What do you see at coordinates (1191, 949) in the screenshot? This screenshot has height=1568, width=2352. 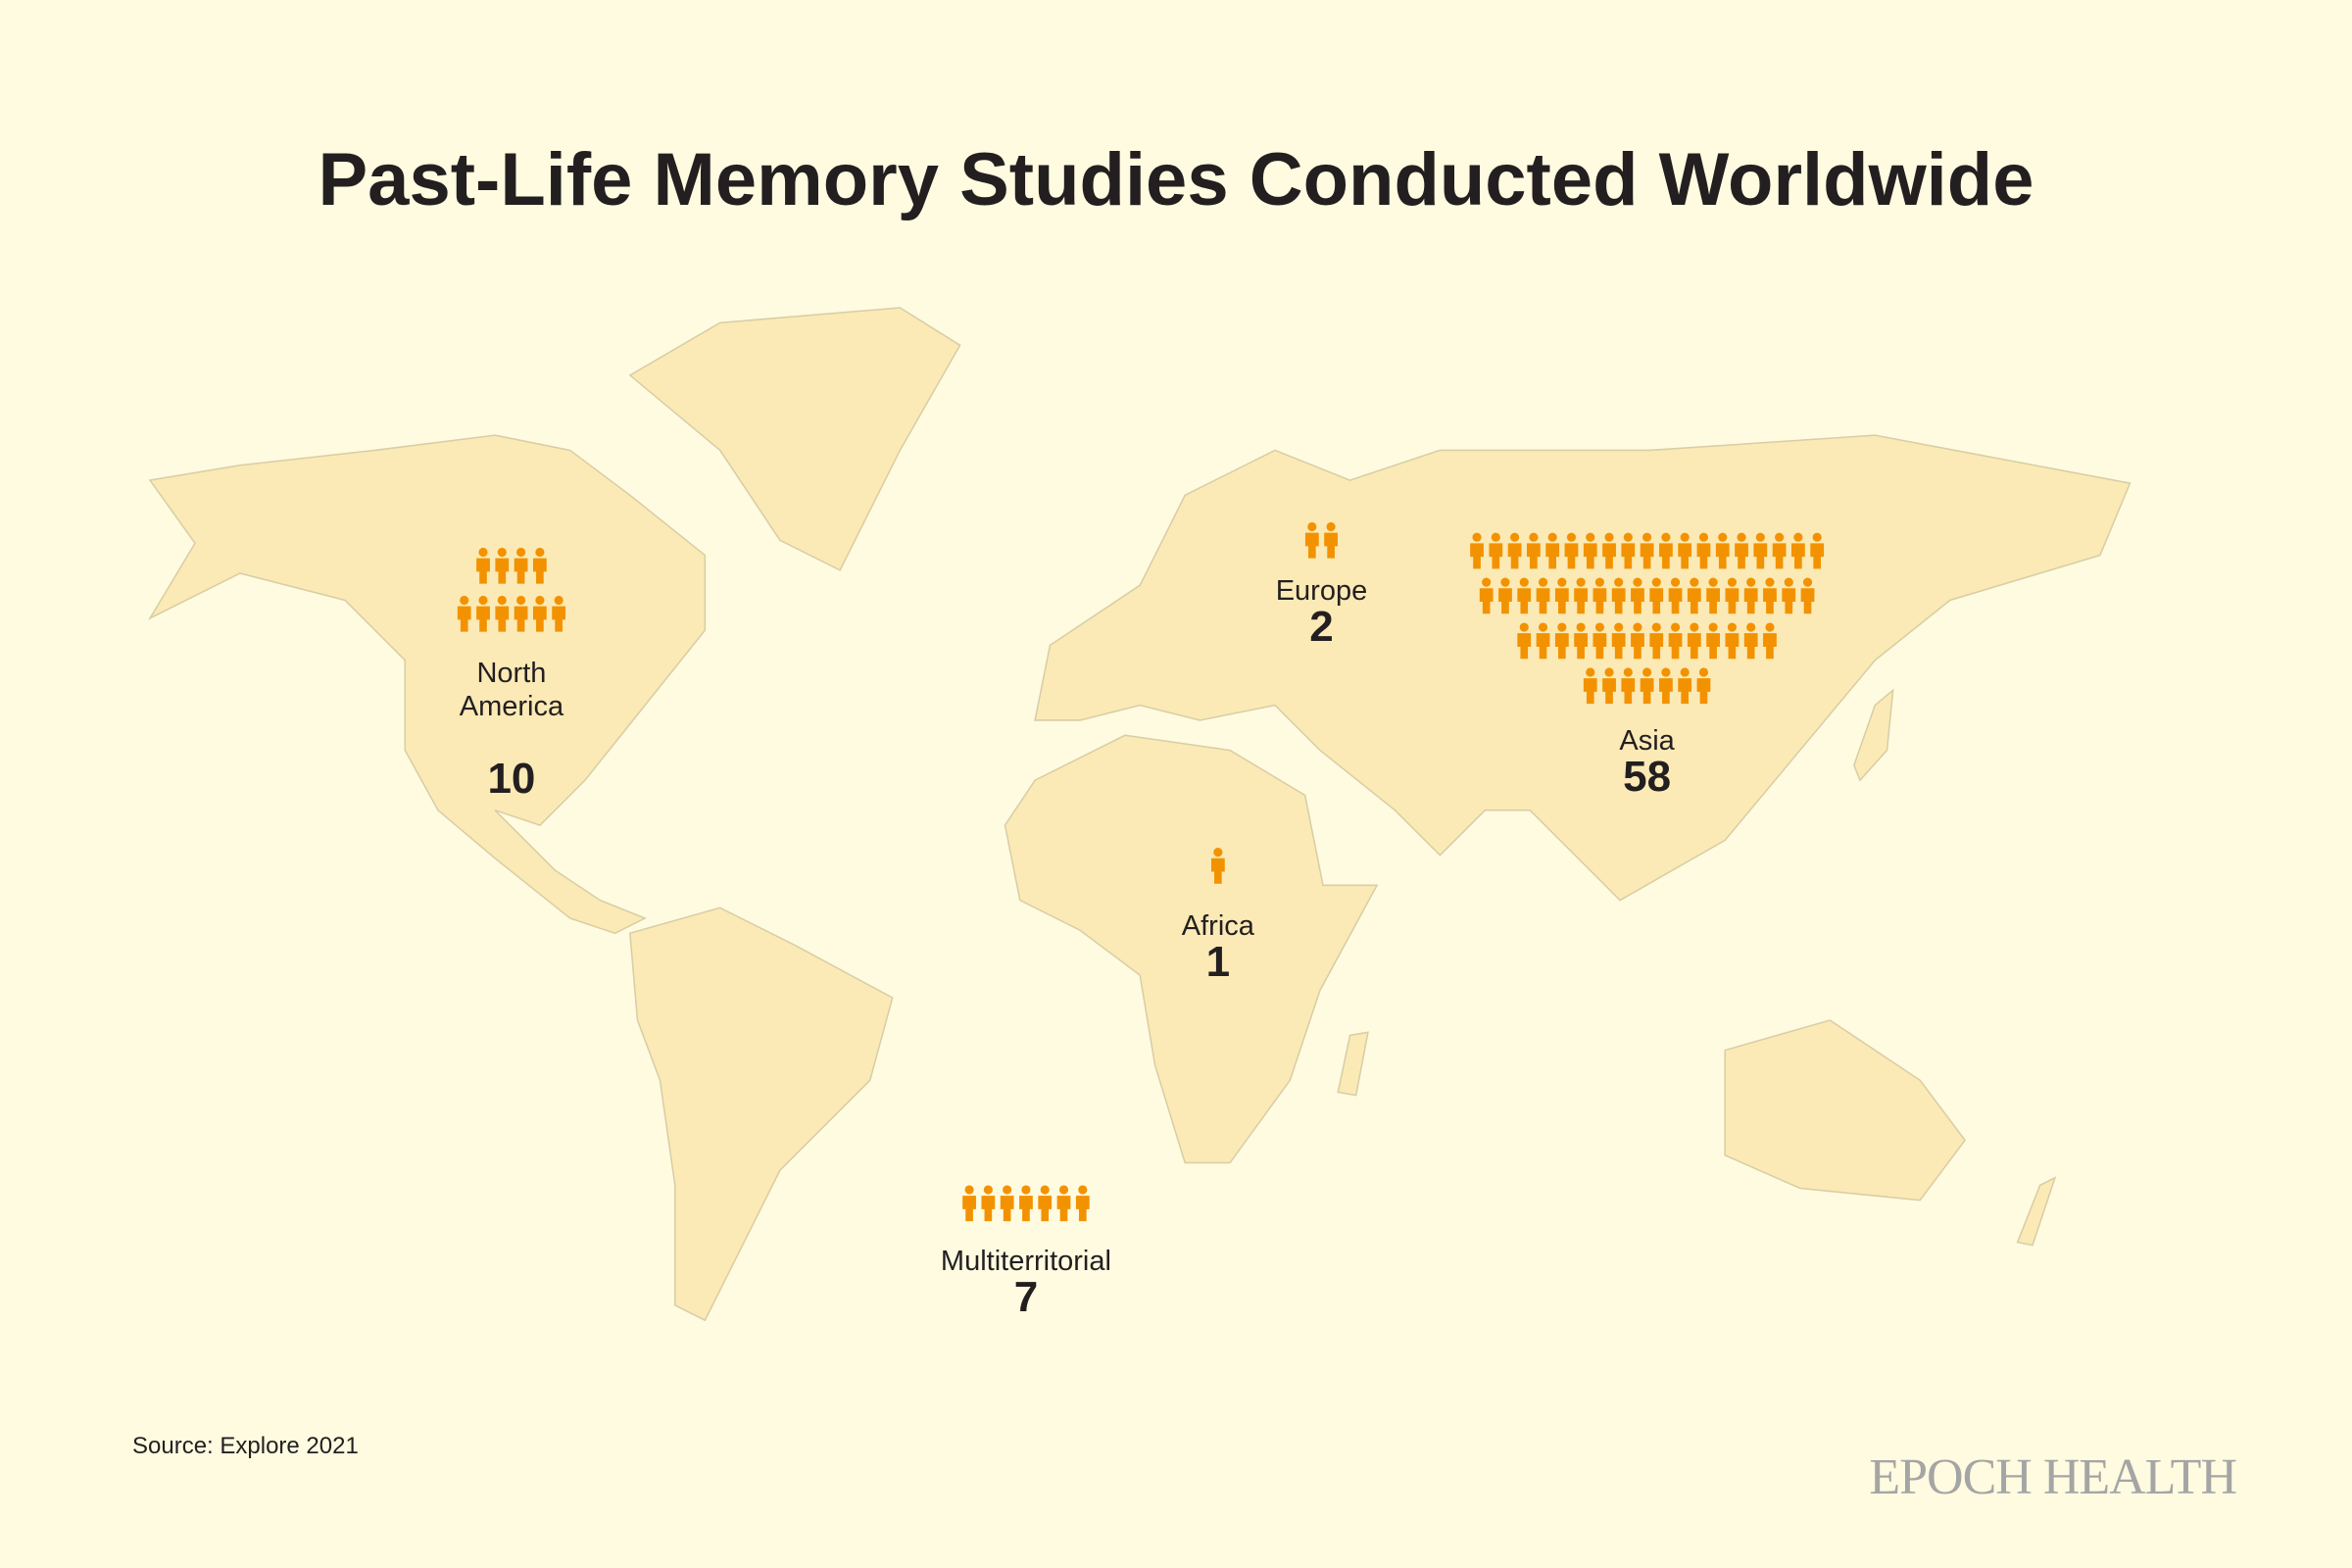 I see `africa` at bounding box center [1191, 949].